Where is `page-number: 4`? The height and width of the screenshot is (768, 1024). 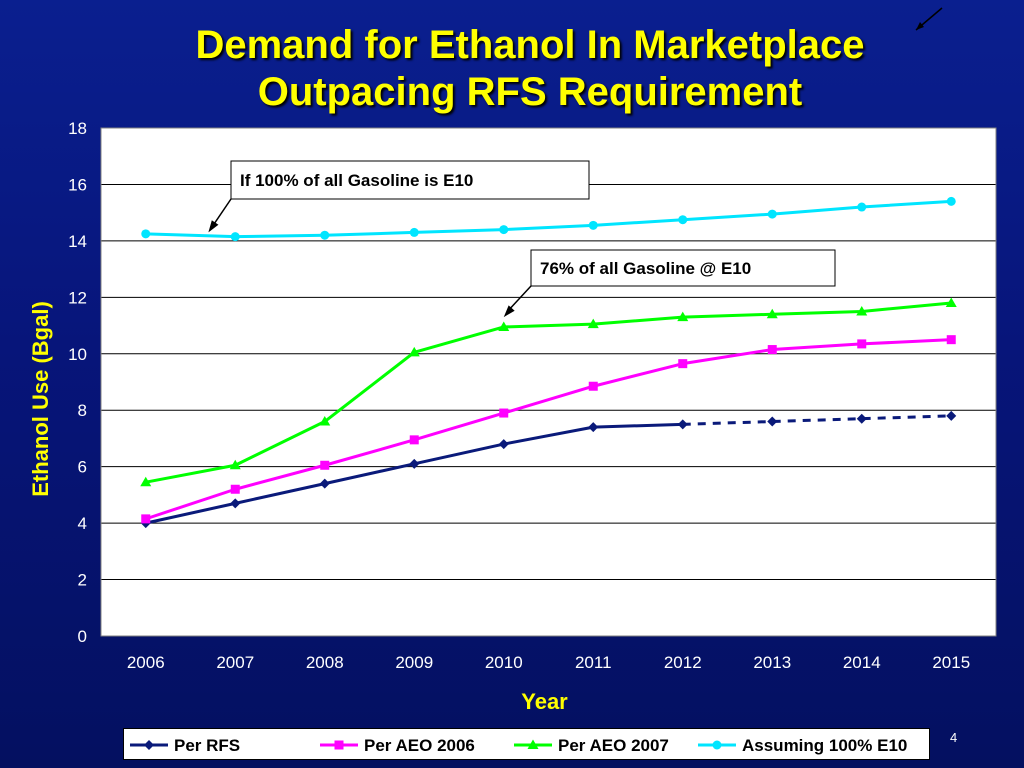 page-number: 4 is located at coordinates (954, 737).